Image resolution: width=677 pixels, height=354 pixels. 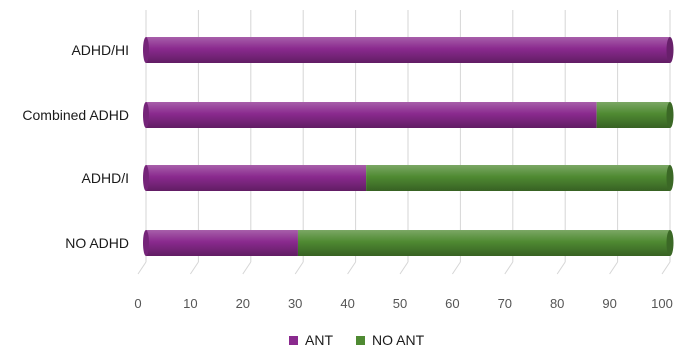 I want to click on legend-swatch-no-ant, so click(x=360, y=340).